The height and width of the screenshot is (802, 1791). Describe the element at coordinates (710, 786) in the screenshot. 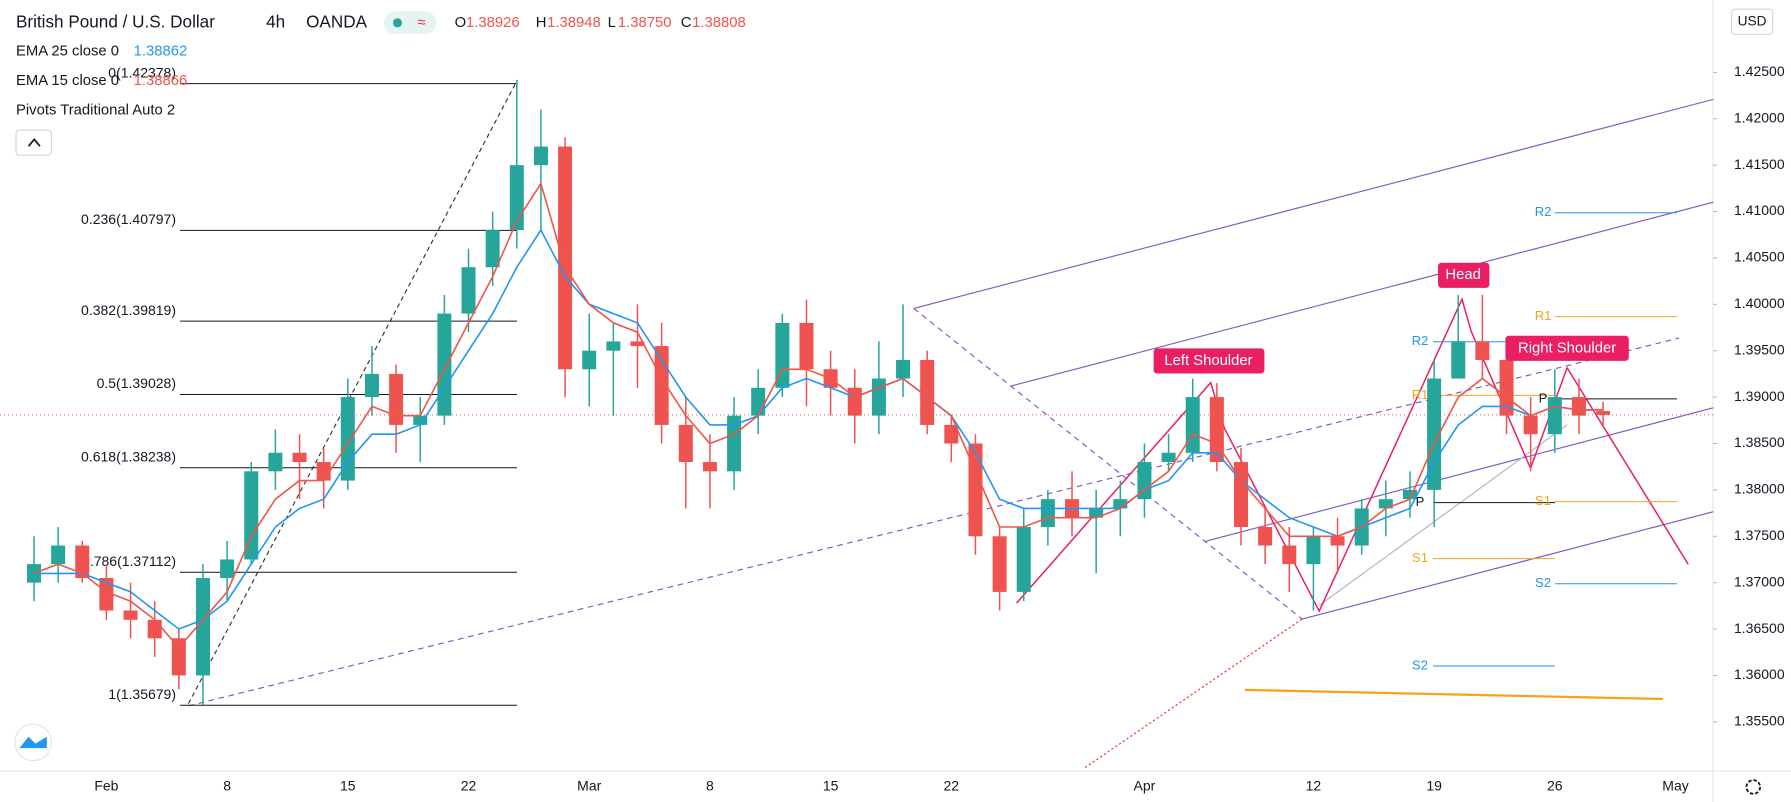

I see `x-tick-label: 8` at that location.